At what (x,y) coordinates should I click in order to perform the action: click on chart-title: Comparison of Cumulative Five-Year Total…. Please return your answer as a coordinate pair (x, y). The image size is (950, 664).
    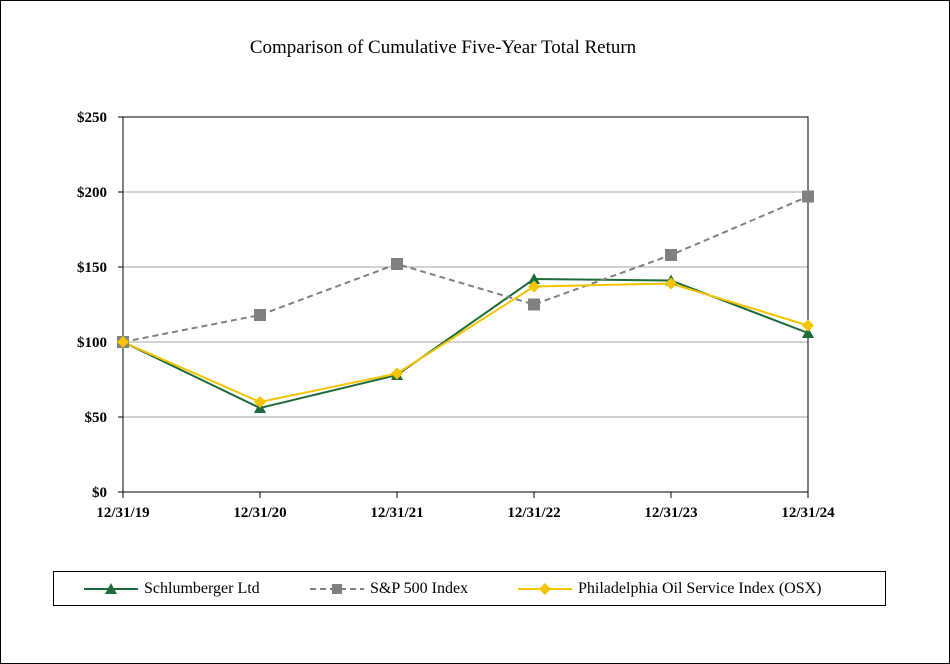
    Looking at the image, I should click on (443, 47).